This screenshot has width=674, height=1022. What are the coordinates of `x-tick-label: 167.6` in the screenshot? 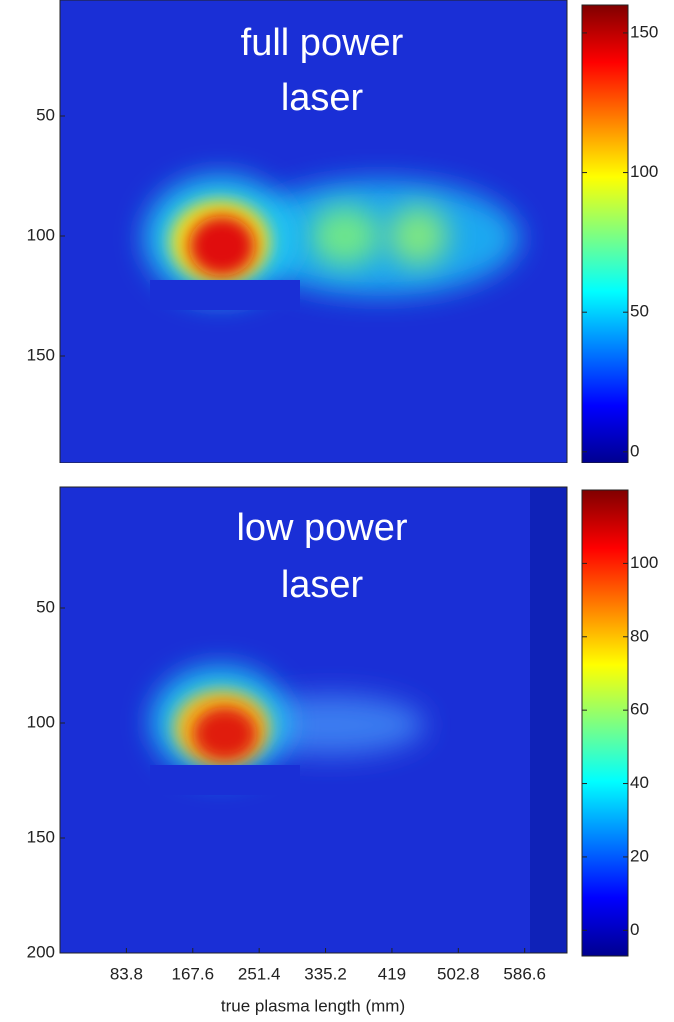 It's located at (192, 973).